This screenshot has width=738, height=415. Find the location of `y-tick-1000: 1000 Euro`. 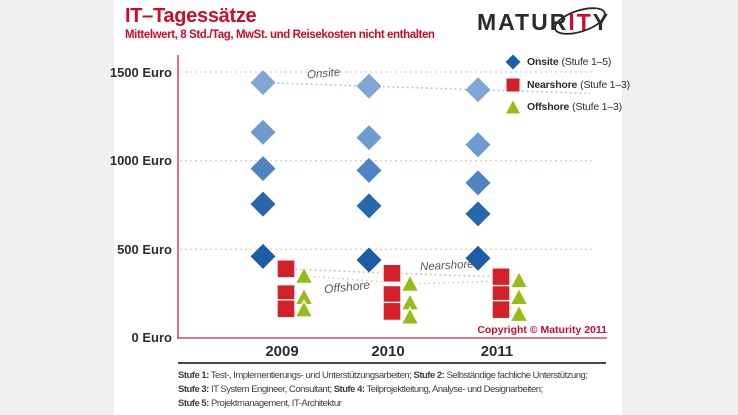

y-tick-1000: 1000 Euro is located at coordinates (140, 160).